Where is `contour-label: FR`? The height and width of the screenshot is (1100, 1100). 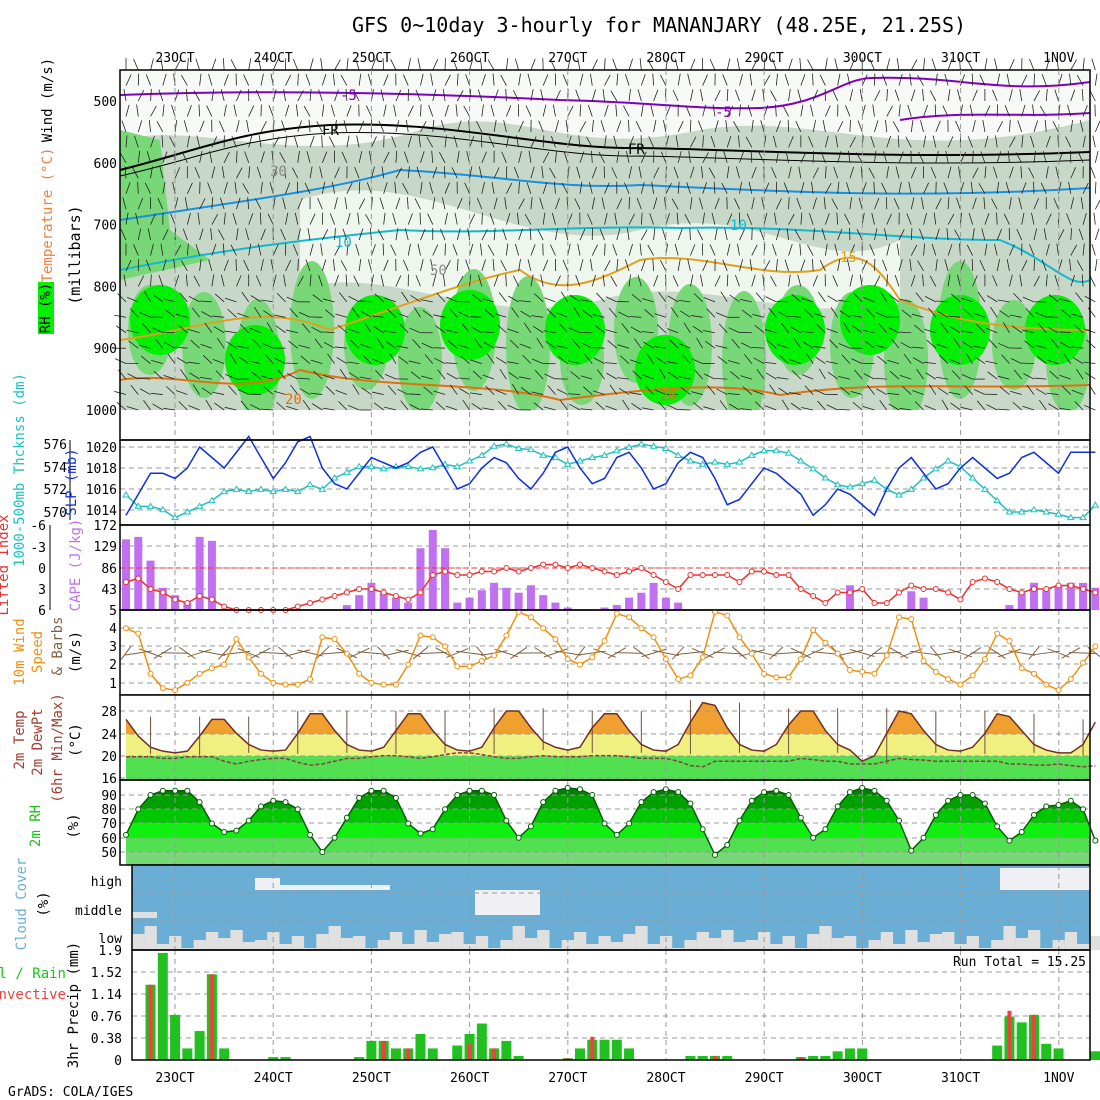 contour-label: FR is located at coordinates (330, 131).